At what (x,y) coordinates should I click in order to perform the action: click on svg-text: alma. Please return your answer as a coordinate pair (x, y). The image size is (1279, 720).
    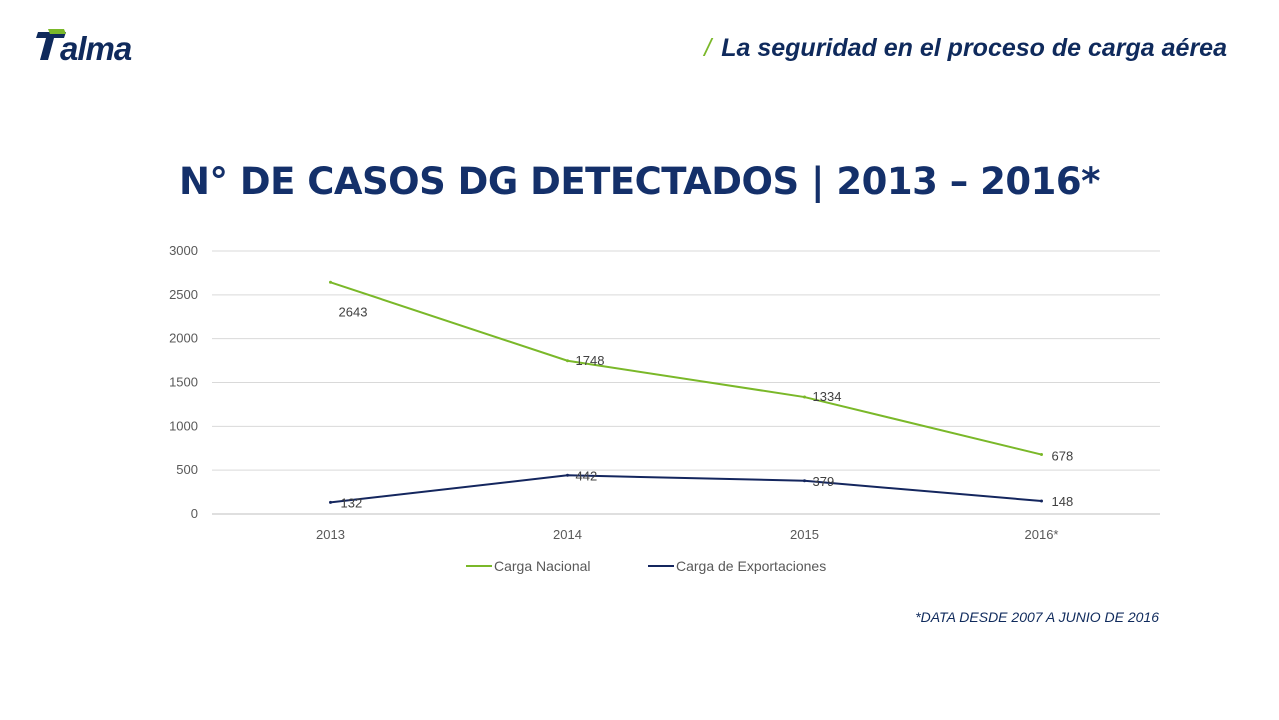
    Looking at the image, I should click on (96, 48).